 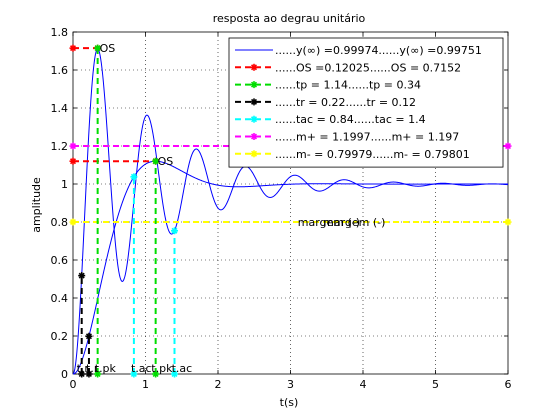 What do you see at coordinates (60, 146) in the screenshot?
I see `y-tick-label: 1.2` at bounding box center [60, 146].